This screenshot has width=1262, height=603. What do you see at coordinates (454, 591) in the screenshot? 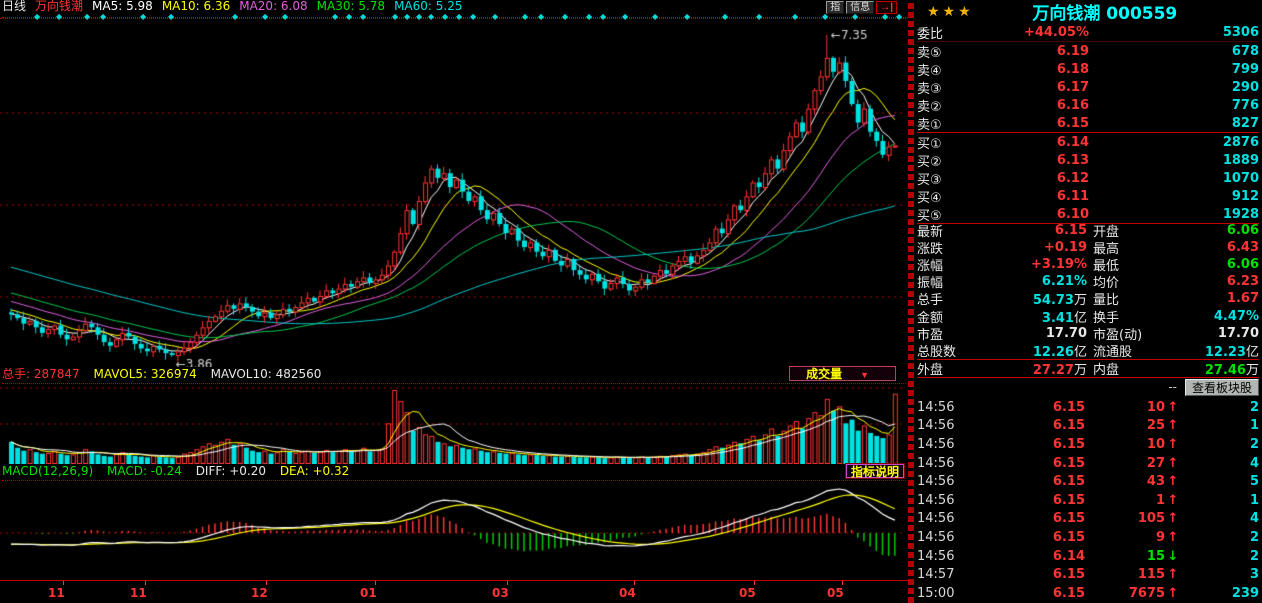
I see `time-axis: 11 11 12 01 03 04 05 05` at bounding box center [454, 591].